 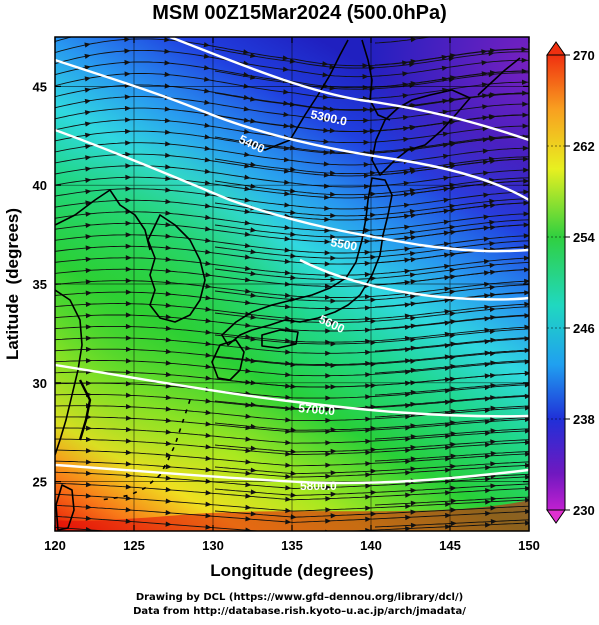 What do you see at coordinates (213, 545) in the screenshot?
I see `x-tick-label: 130` at bounding box center [213, 545].